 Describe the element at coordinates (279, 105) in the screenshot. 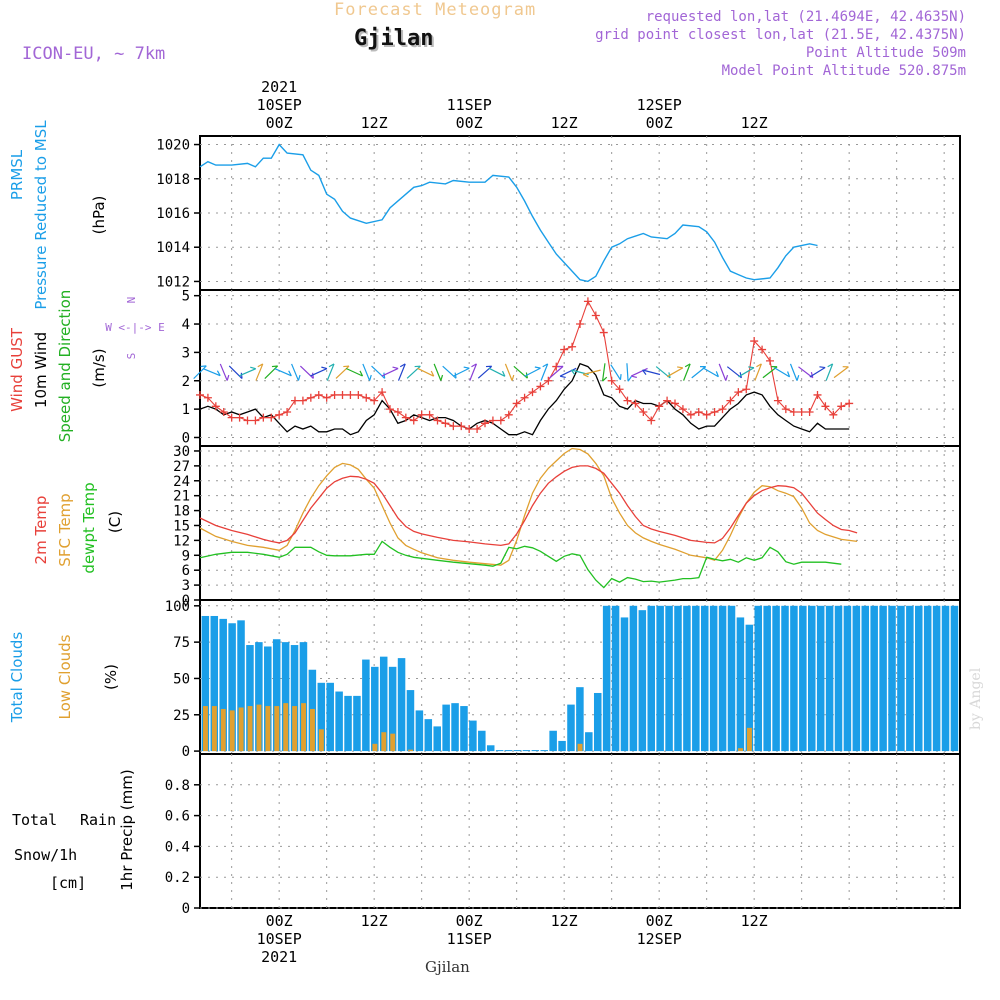

I see `top-time-label: 10SEP` at that location.